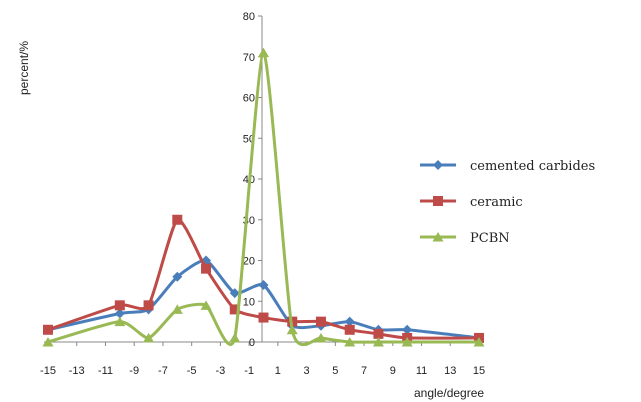 Image resolution: width=641 pixels, height=402 pixels. Describe the element at coordinates (421, 371) in the screenshot. I see `x-tick-label: 11` at that location.